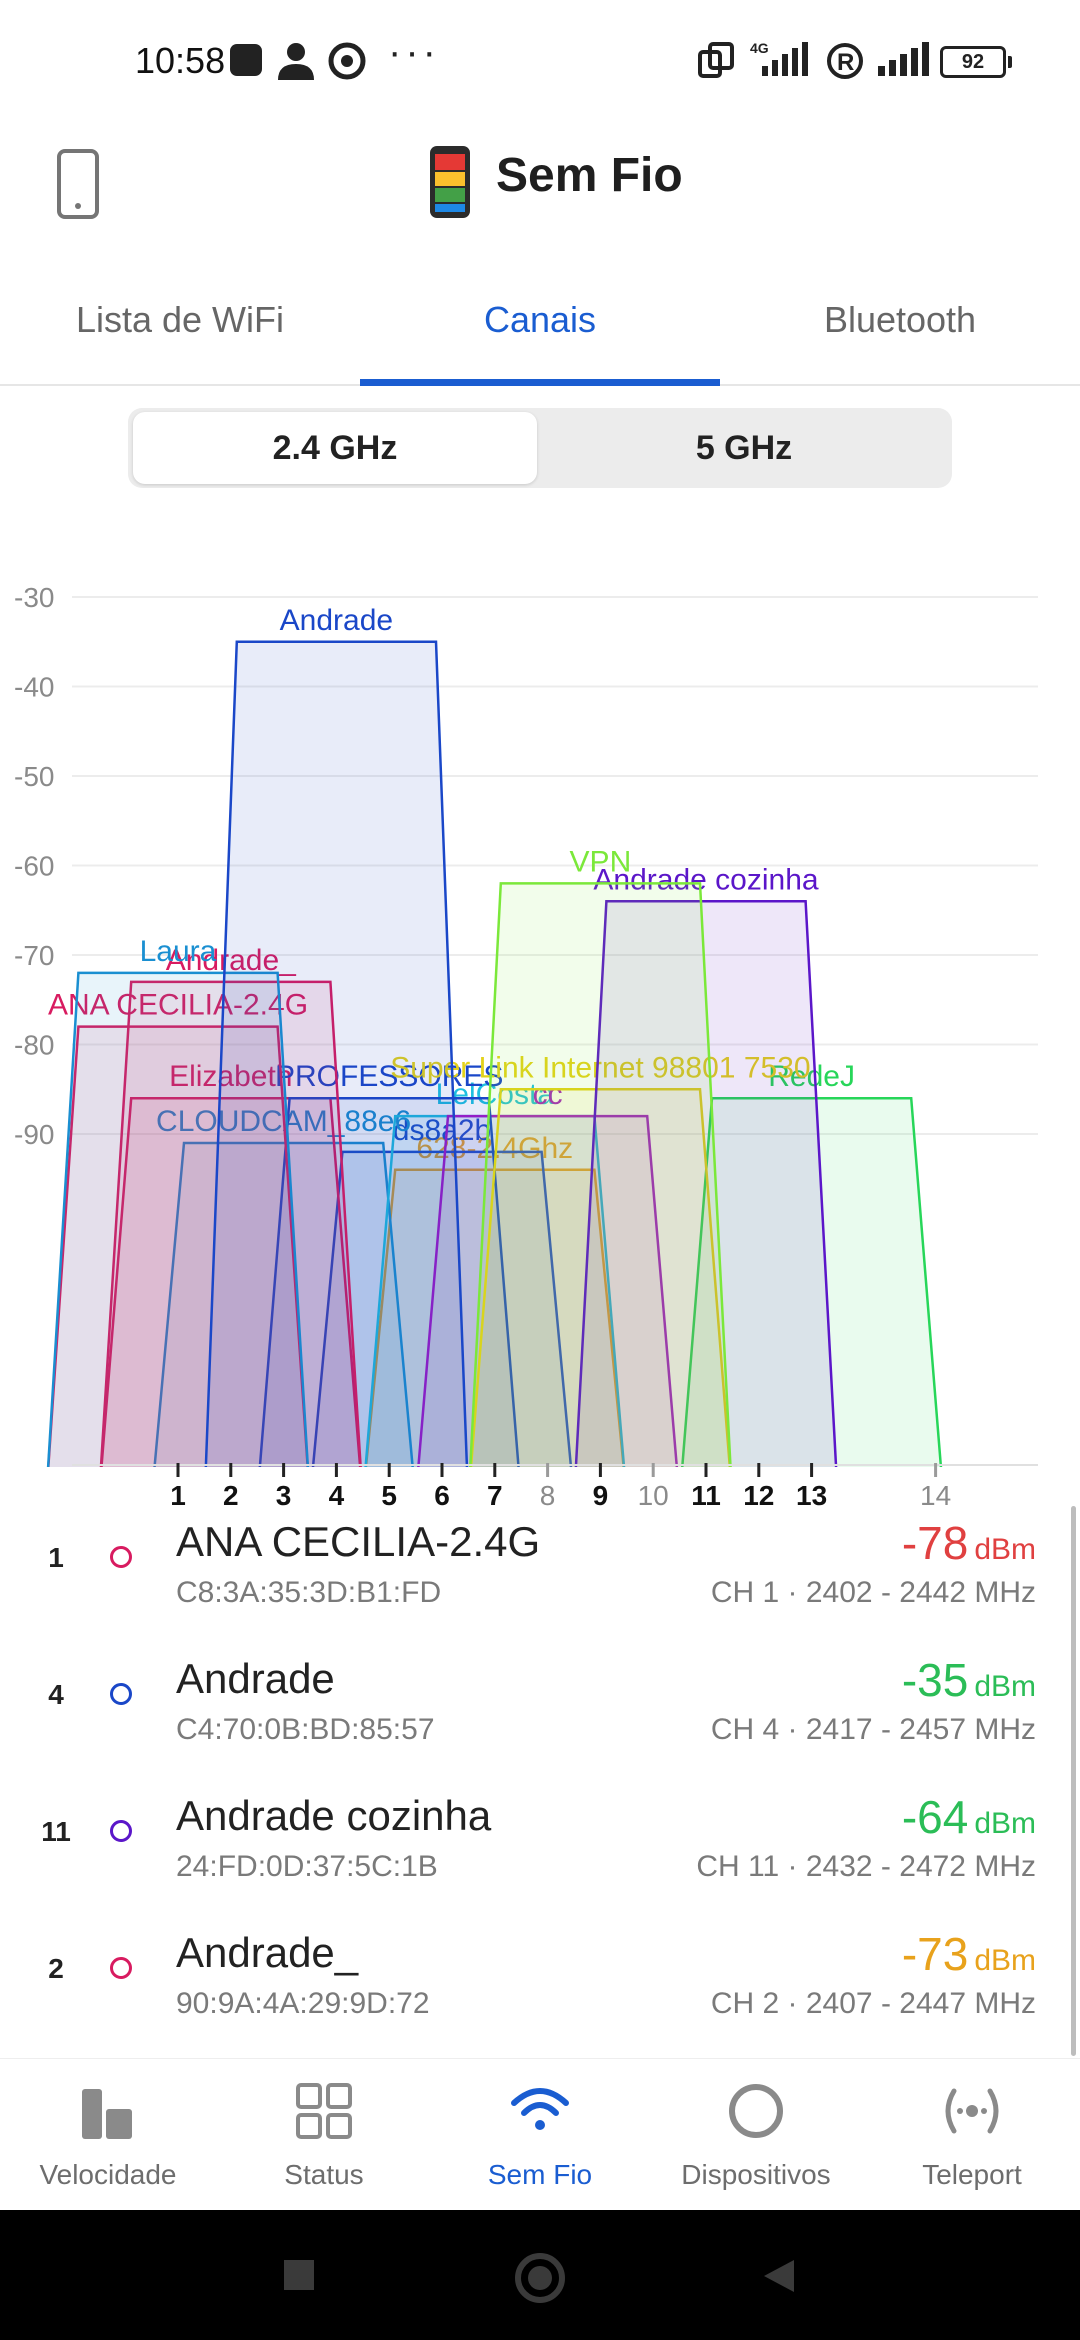  I want to click on system-nav-bar, so click(540, 2275).